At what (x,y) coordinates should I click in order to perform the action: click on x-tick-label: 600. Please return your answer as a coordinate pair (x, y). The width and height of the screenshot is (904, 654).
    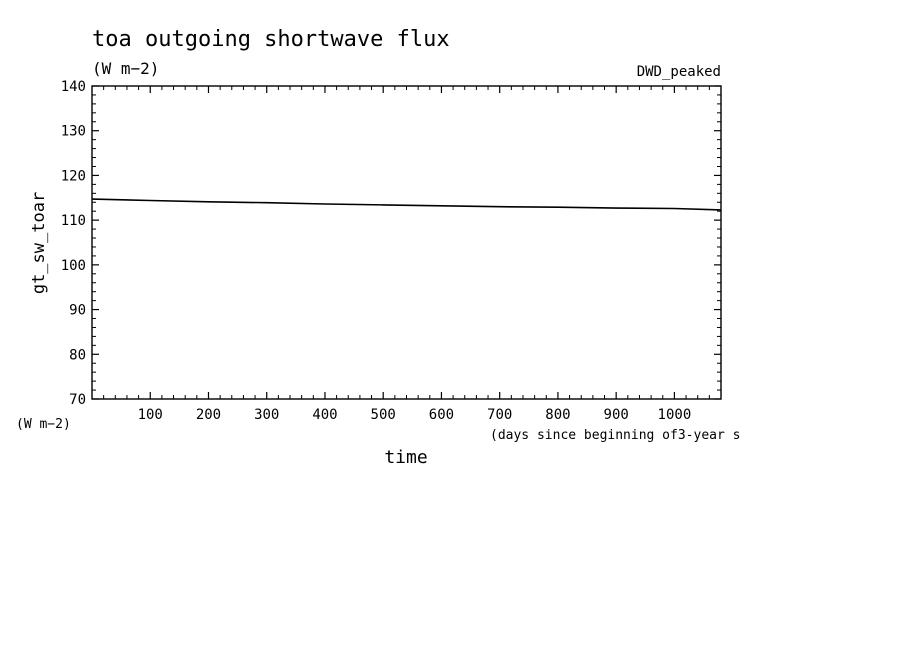
    Looking at the image, I should click on (441, 415).